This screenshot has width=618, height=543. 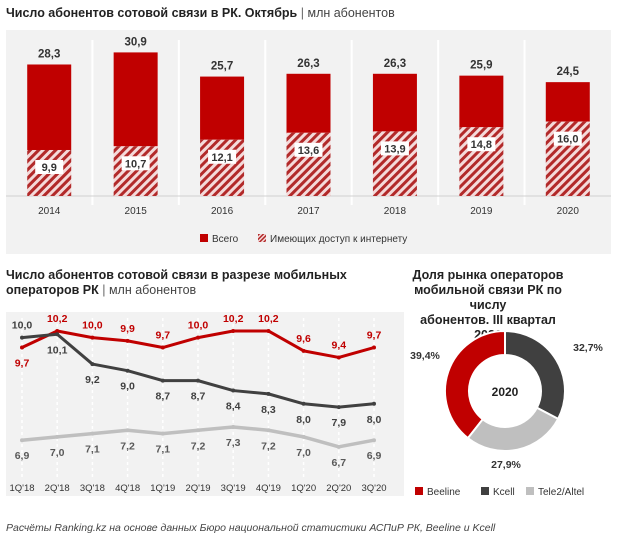 I want to click on line-quarter-label: 4Q'19, so click(x=268, y=488).